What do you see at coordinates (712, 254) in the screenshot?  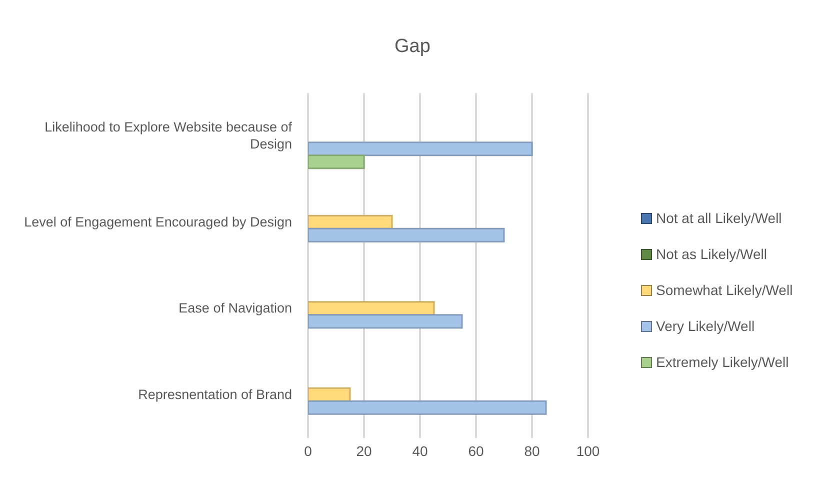 I see `legend-label: Not as Likely/Well` at bounding box center [712, 254].